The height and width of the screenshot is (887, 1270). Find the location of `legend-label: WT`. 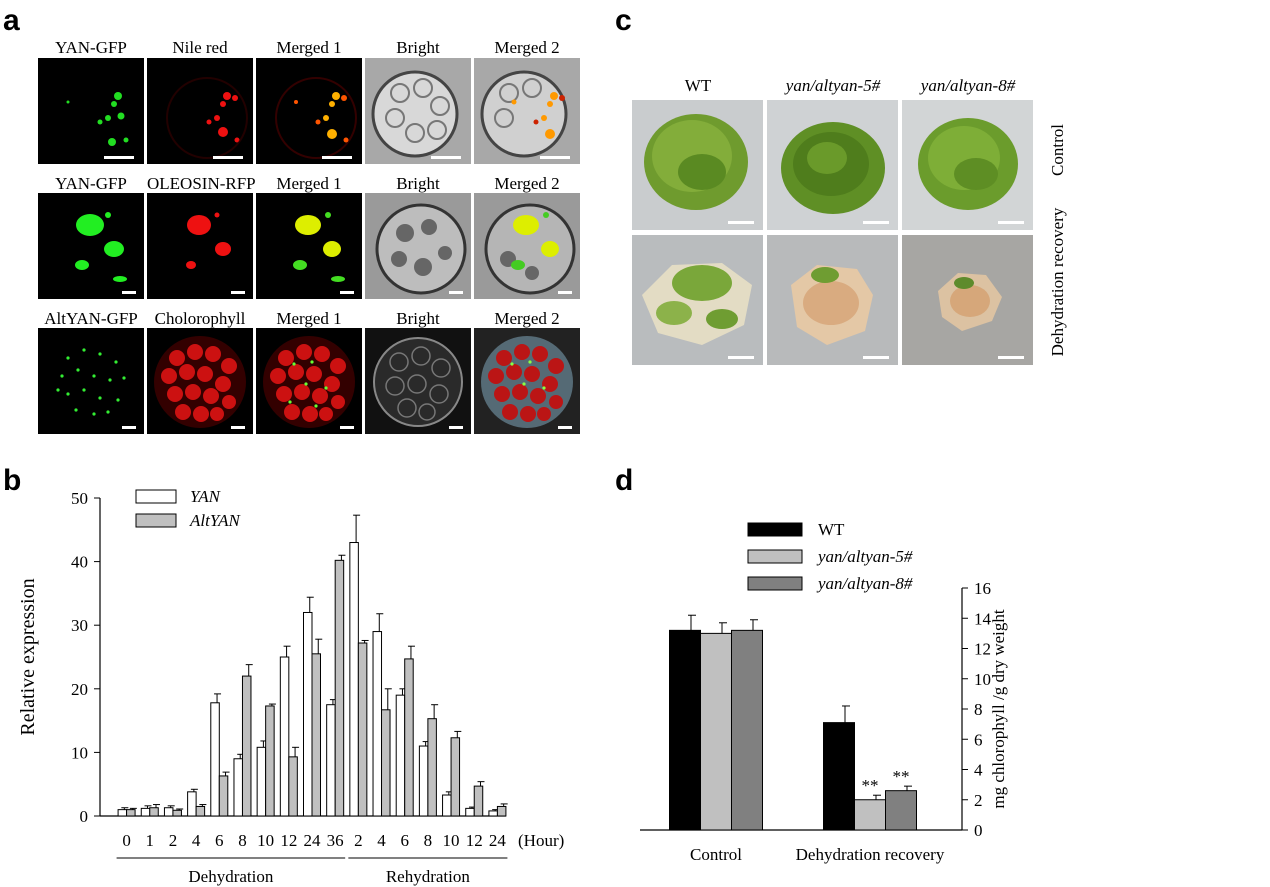

legend-label: WT is located at coordinates (831, 529).